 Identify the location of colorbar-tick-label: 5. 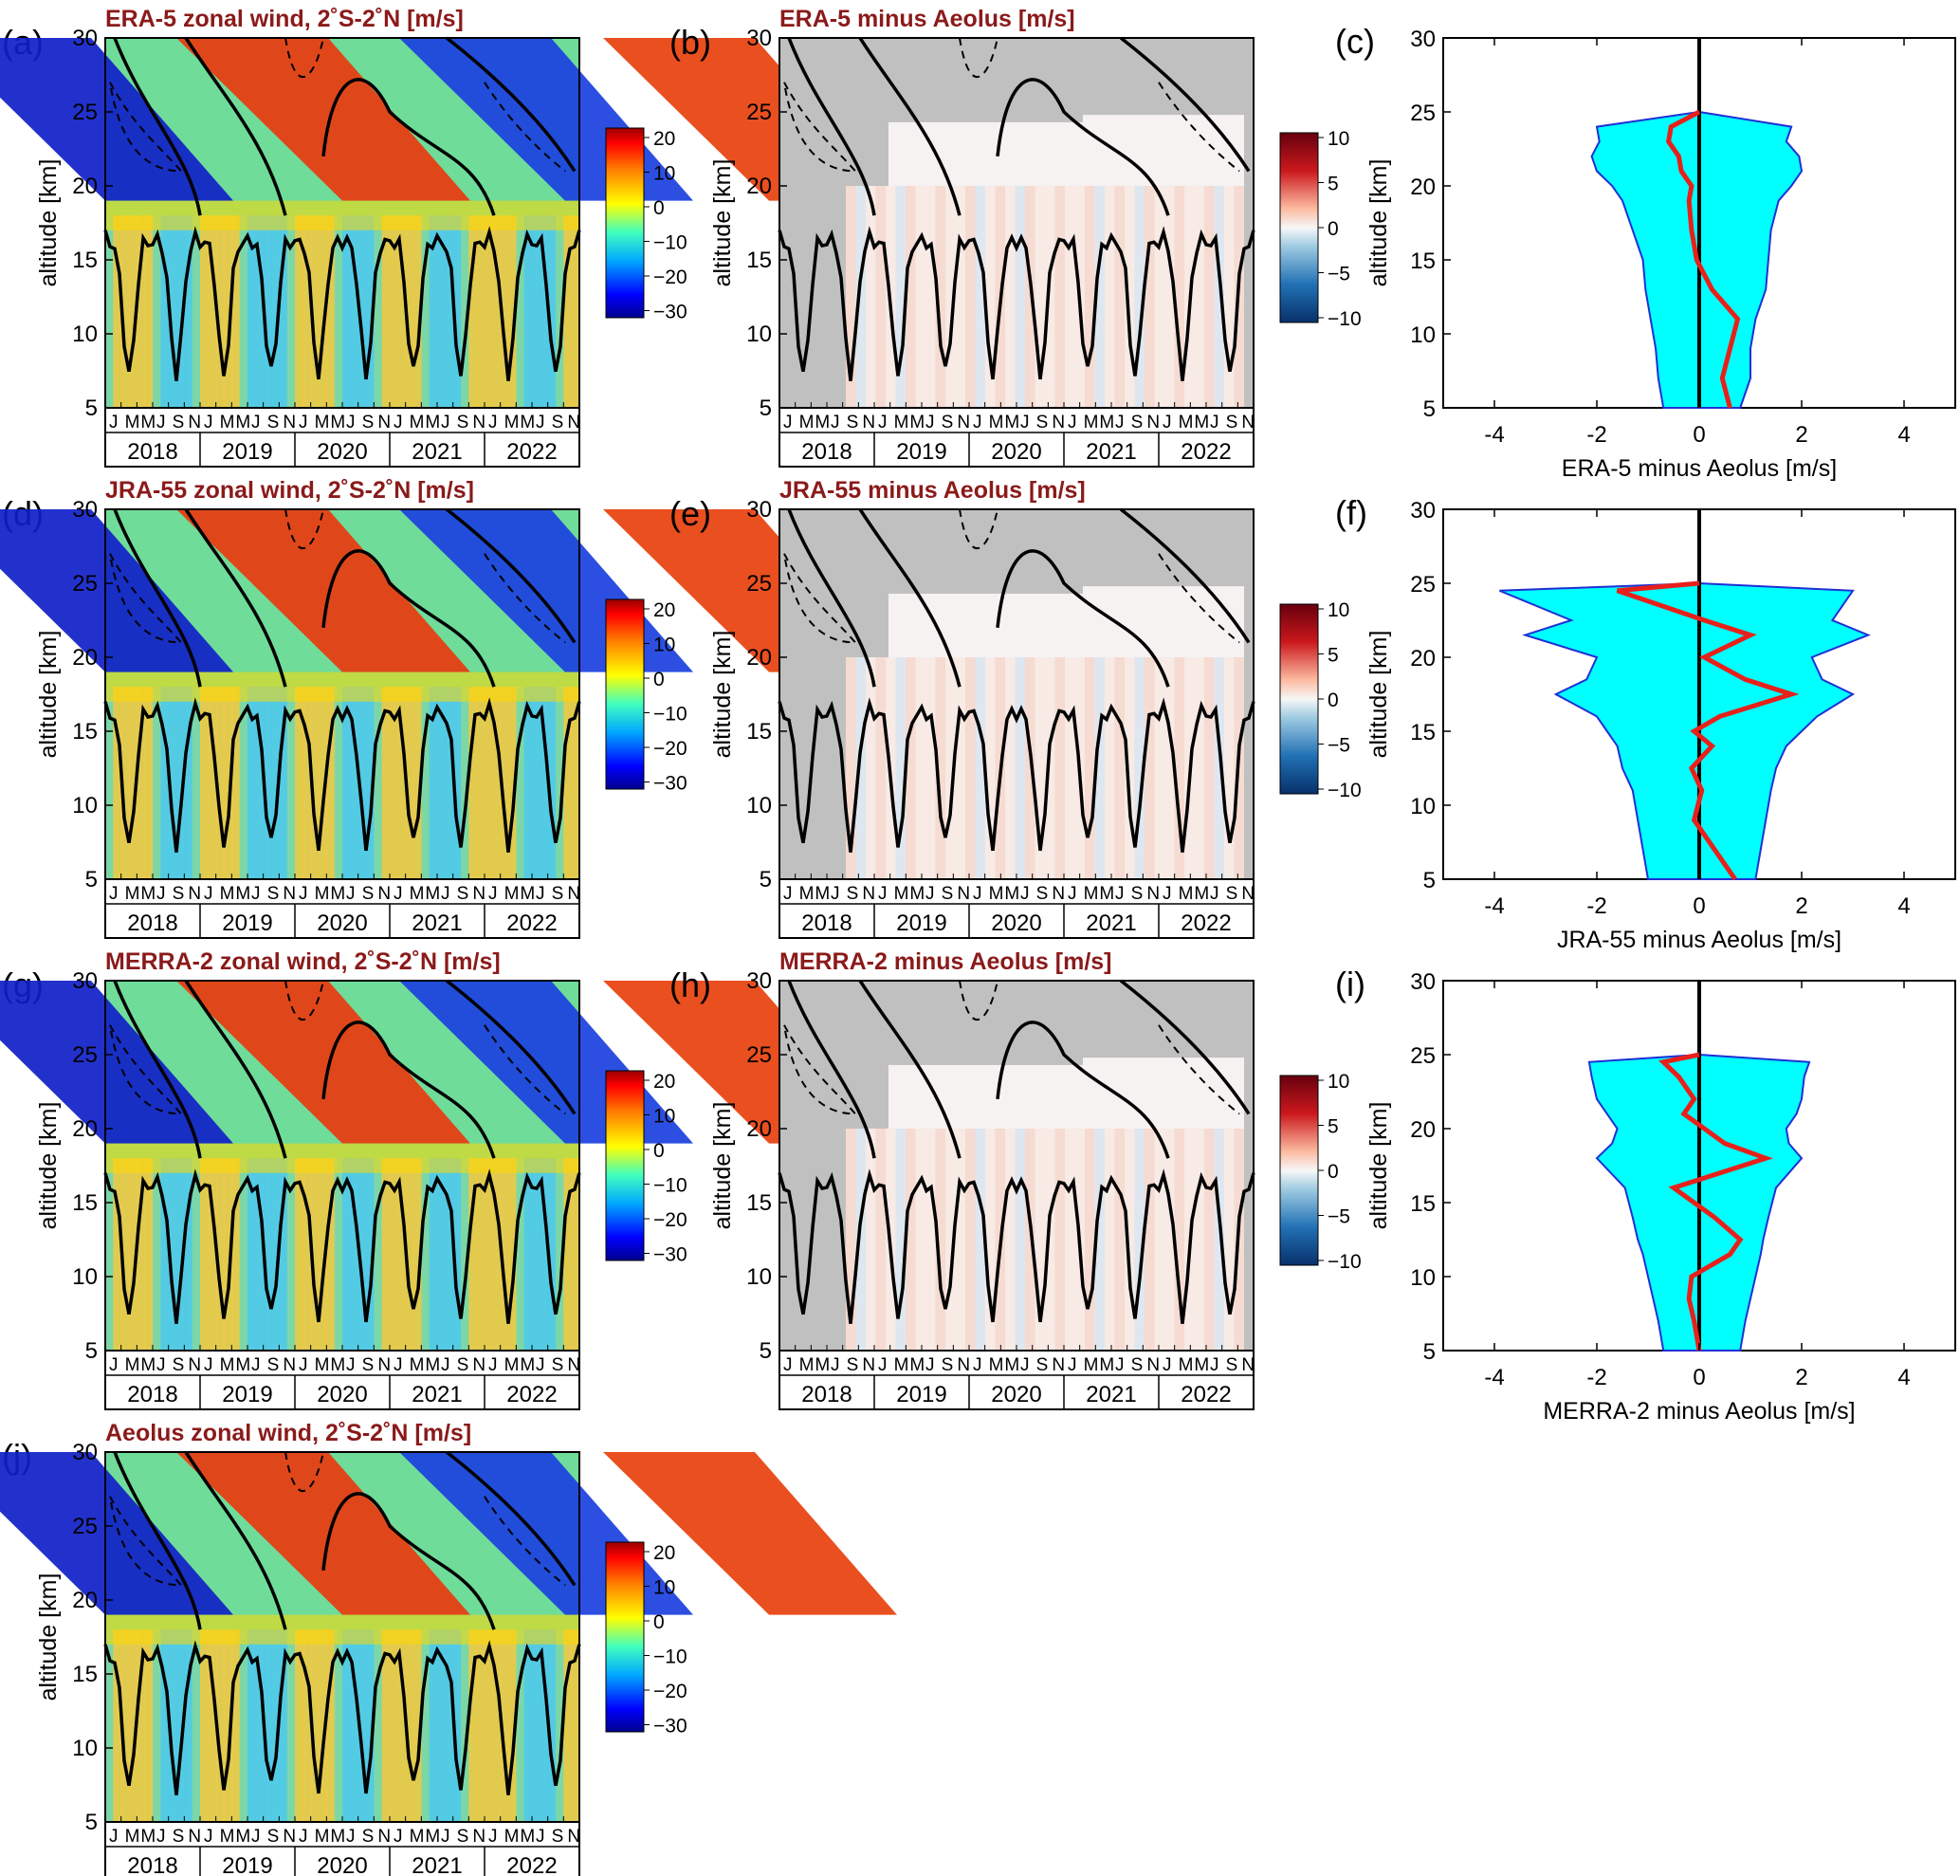
(1333, 656).